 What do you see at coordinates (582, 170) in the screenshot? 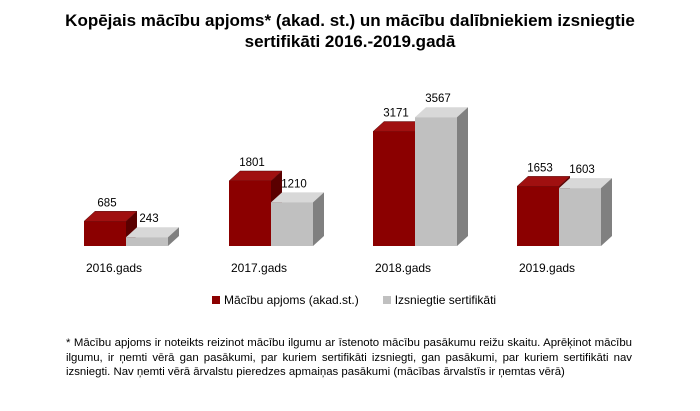
I see `value-label-certificates-3: 1603` at bounding box center [582, 170].